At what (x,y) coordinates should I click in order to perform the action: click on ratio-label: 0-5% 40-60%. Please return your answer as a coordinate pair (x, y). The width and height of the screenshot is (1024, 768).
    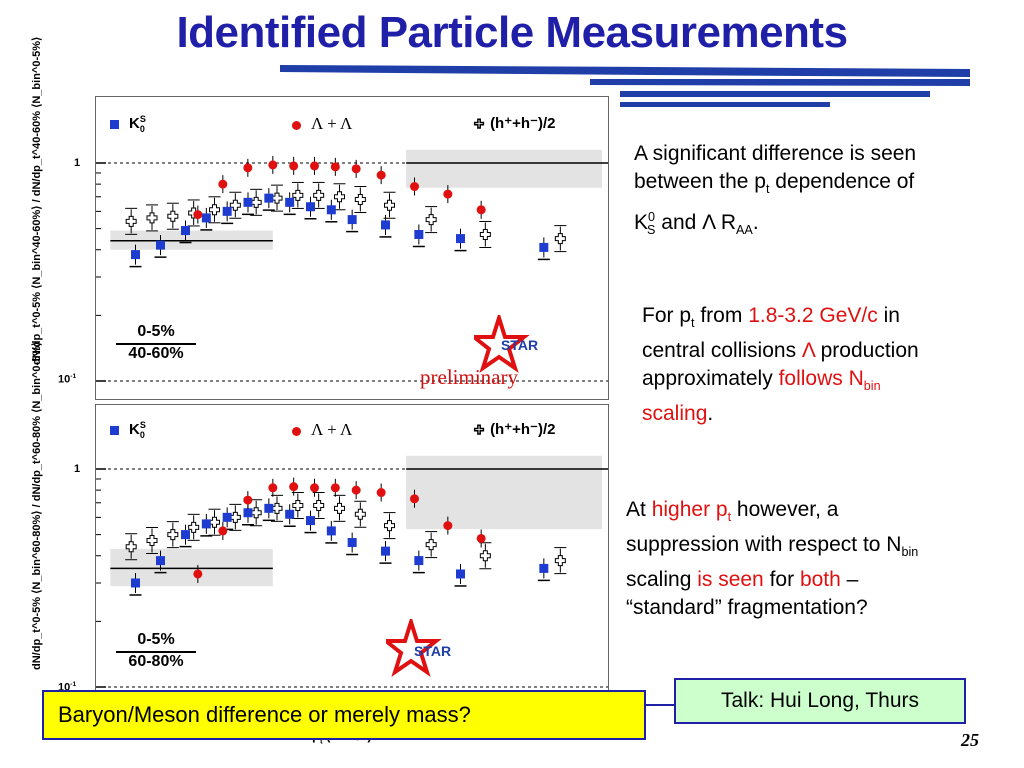
    Looking at the image, I should click on (156, 343).